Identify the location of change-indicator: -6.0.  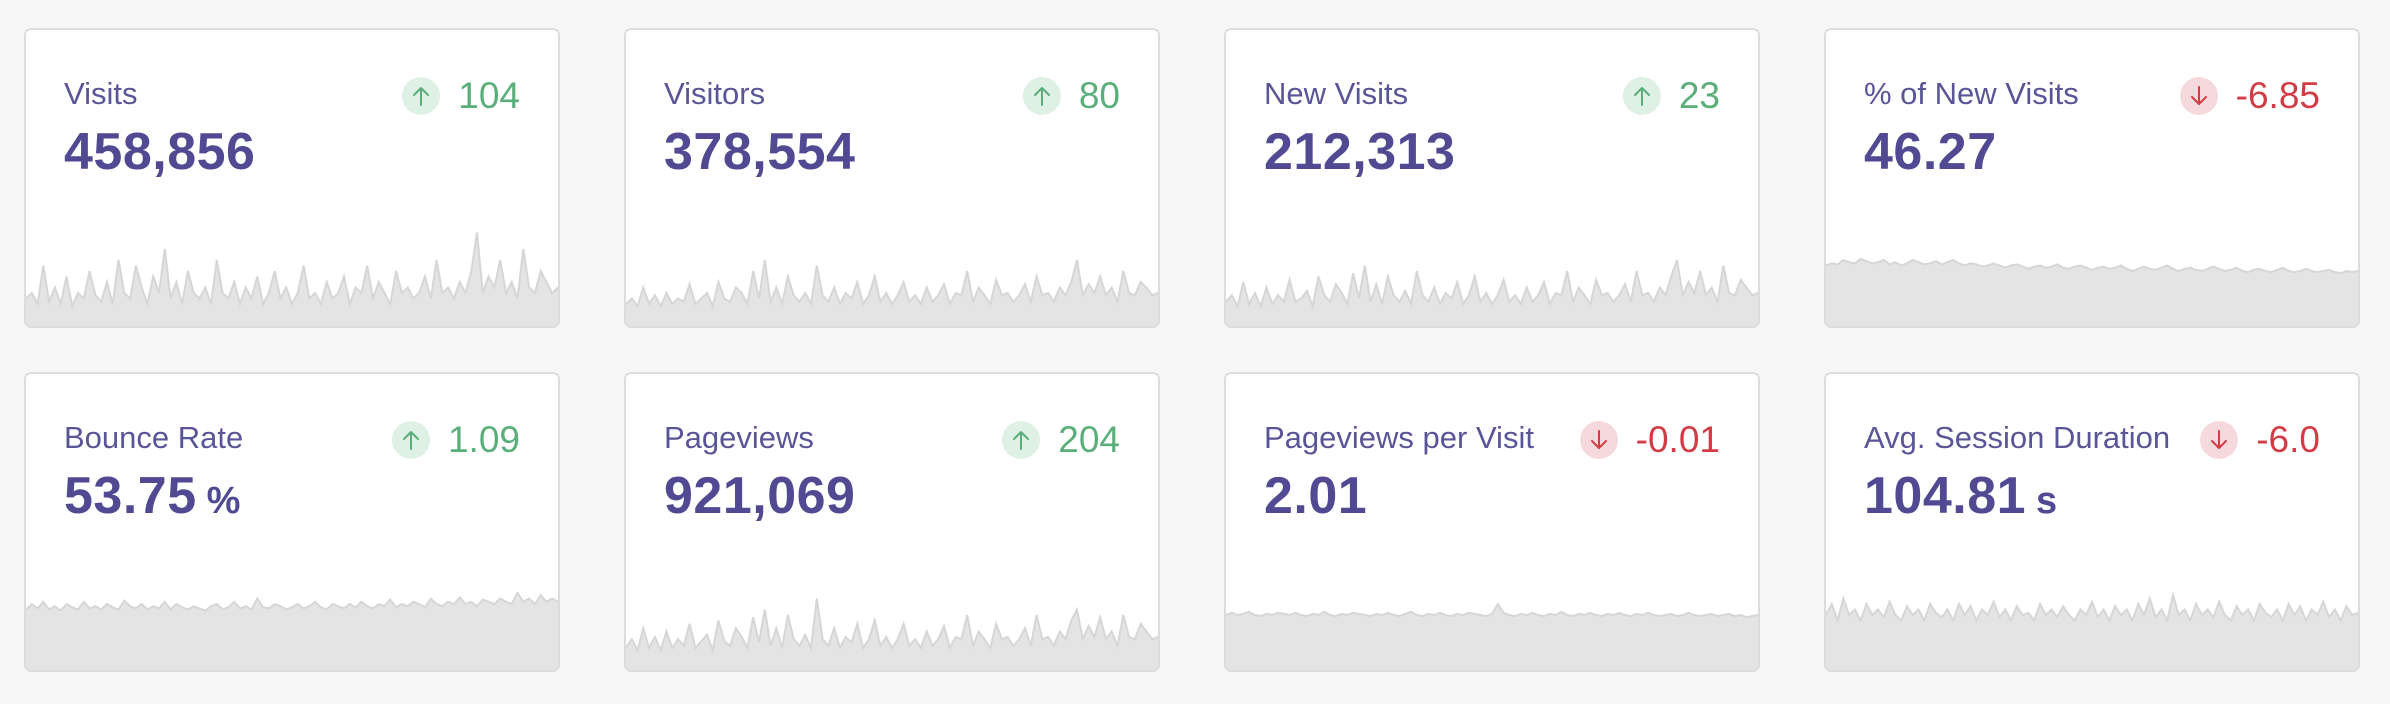
(2260, 440).